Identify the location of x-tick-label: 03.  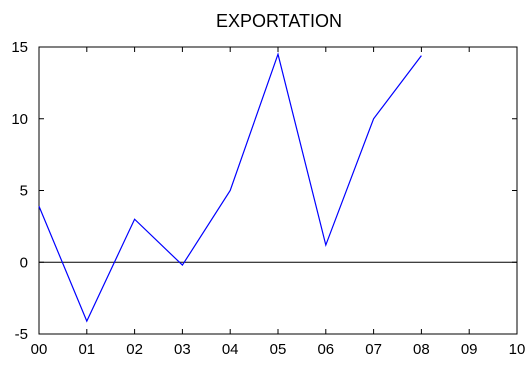
(182, 349).